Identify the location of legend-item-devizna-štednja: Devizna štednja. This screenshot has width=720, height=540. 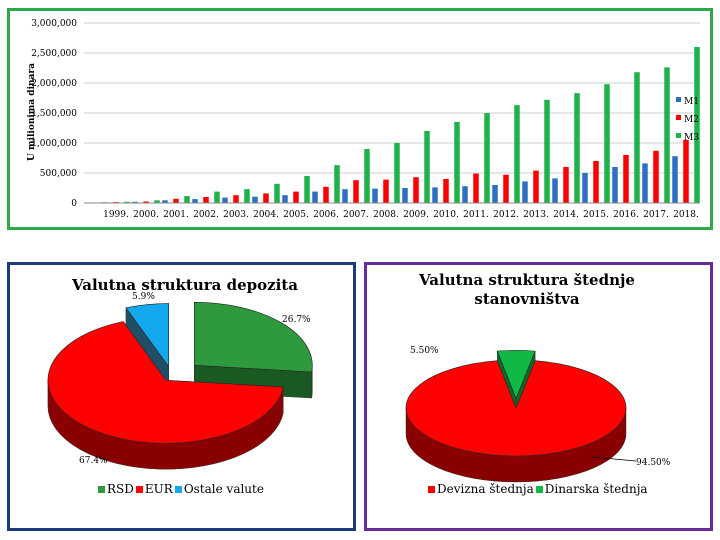
(480, 489).